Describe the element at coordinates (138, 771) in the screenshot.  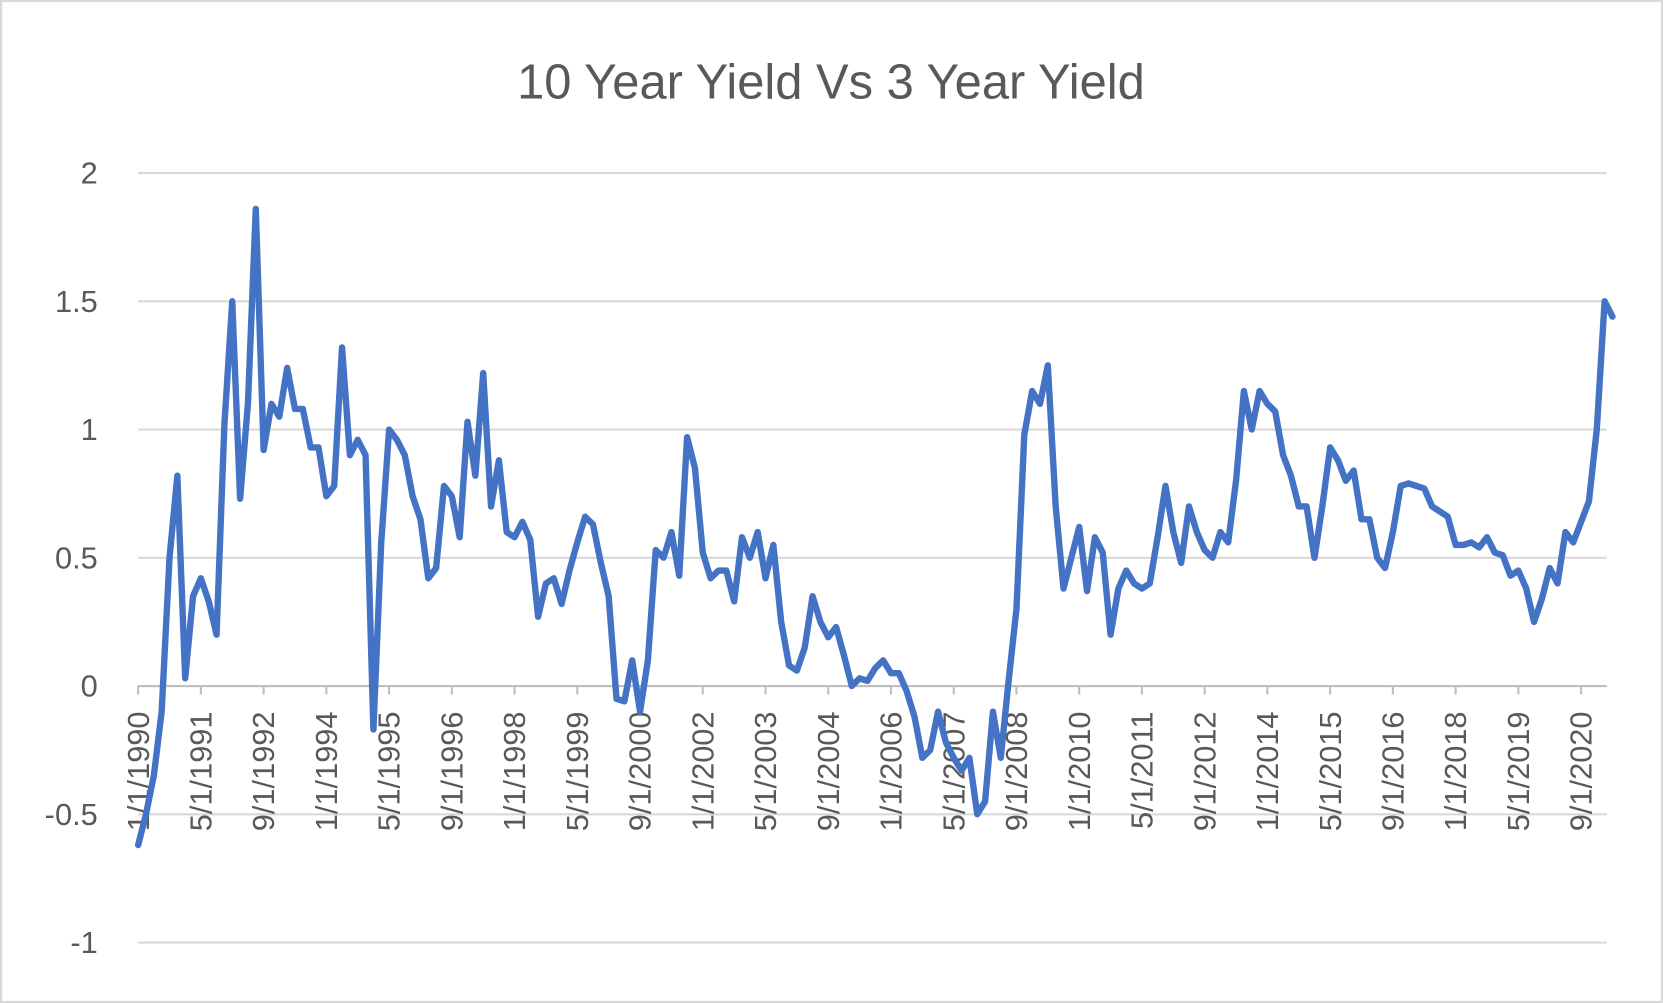
I see `x-tick-label: 1/1/1990` at that location.